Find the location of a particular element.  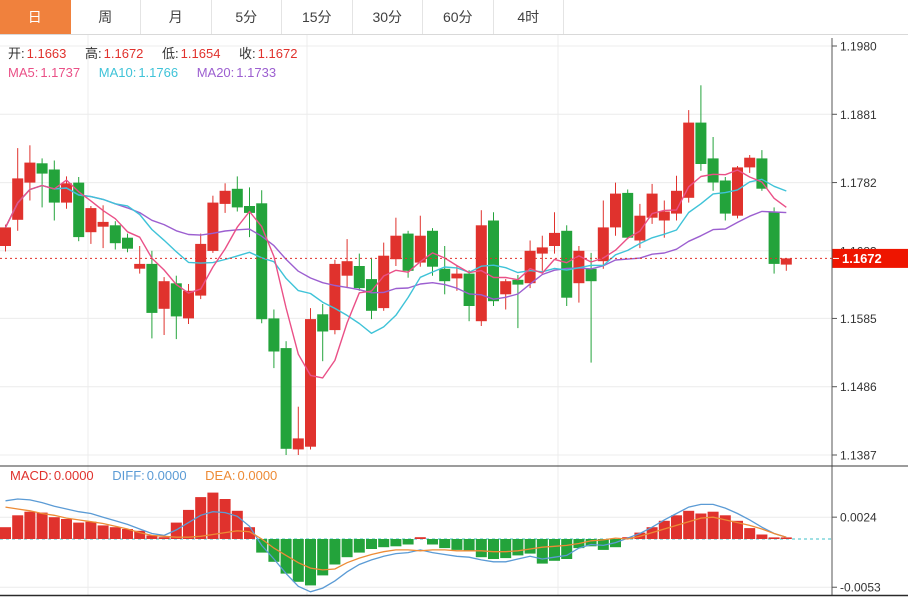

high-label: 高: is located at coordinates (93, 53).